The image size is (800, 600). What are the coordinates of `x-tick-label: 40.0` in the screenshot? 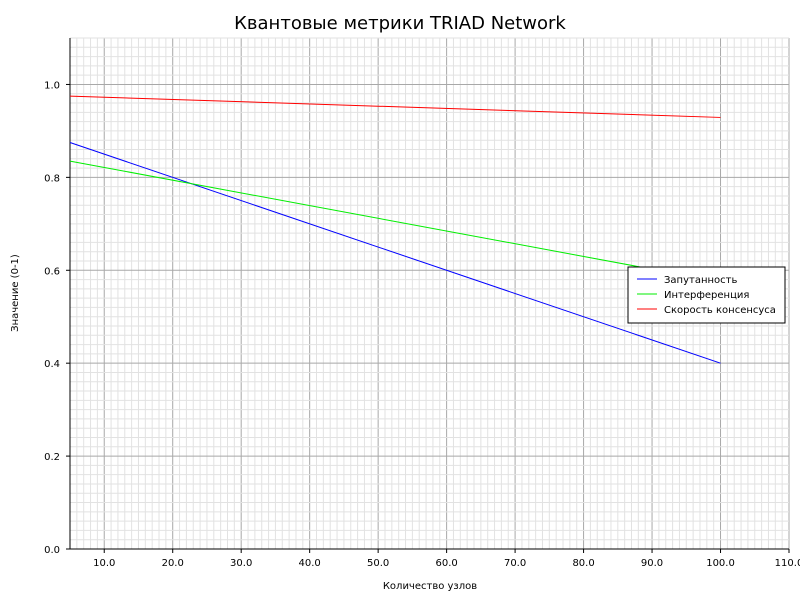 It's located at (310, 563).